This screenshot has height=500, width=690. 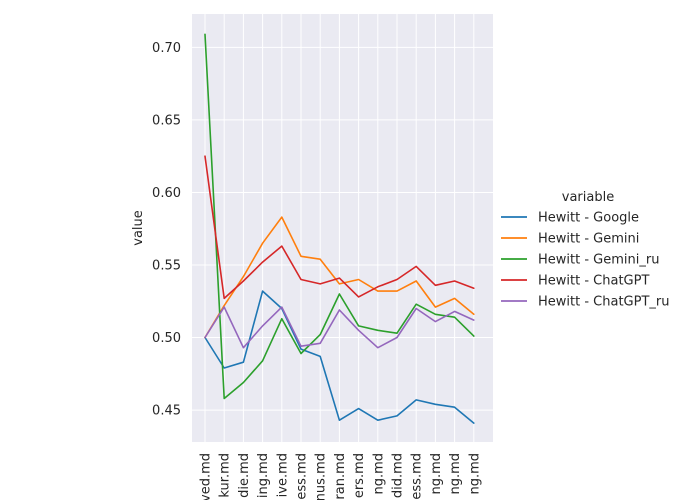 I want to click on legend-label: Hewitt - Google, so click(x=588, y=218).